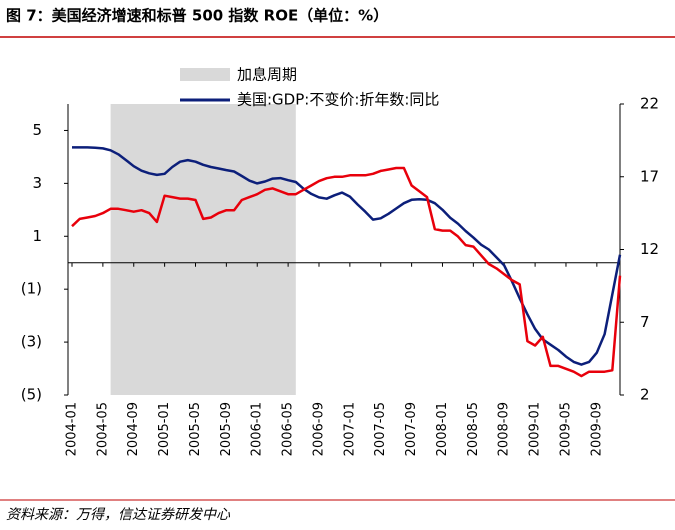  Describe the element at coordinates (257, 429) in the screenshot. I see `x-tick-label: 2006-01` at that location.